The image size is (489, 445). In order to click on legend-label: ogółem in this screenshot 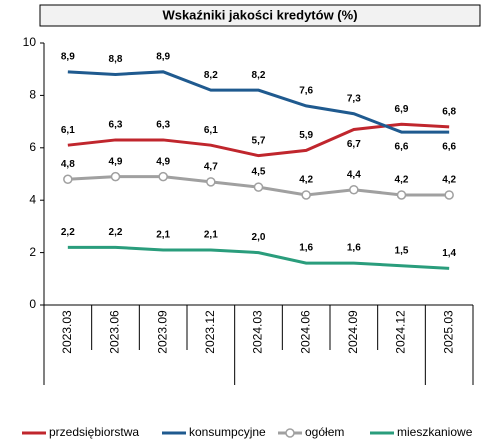, I will do `click(324, 432)`.